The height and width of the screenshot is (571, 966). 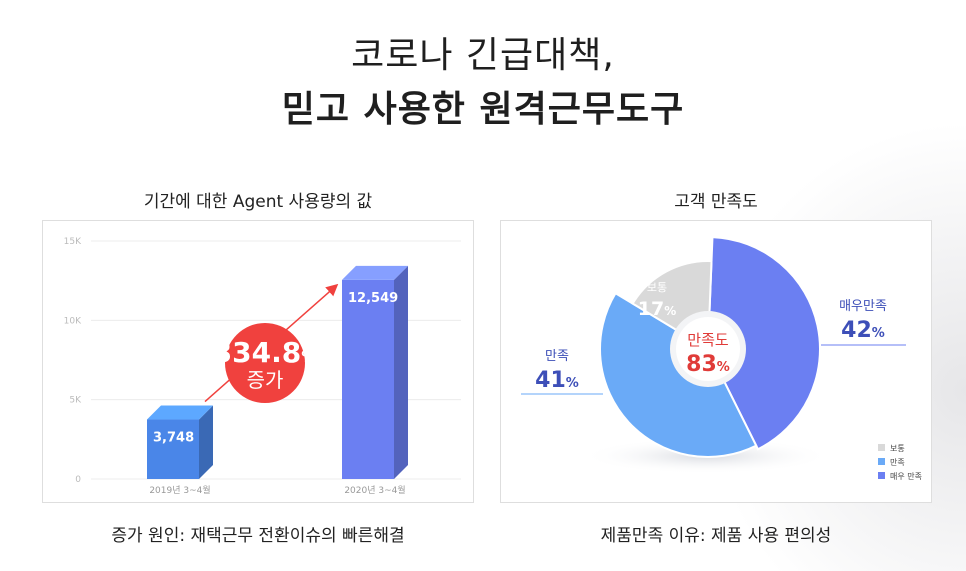 What do you see at coordinates (374, 490) in the screenshot?
I see `x-tick-label: 2020년 3~4월` at bounding box center [374, 490].